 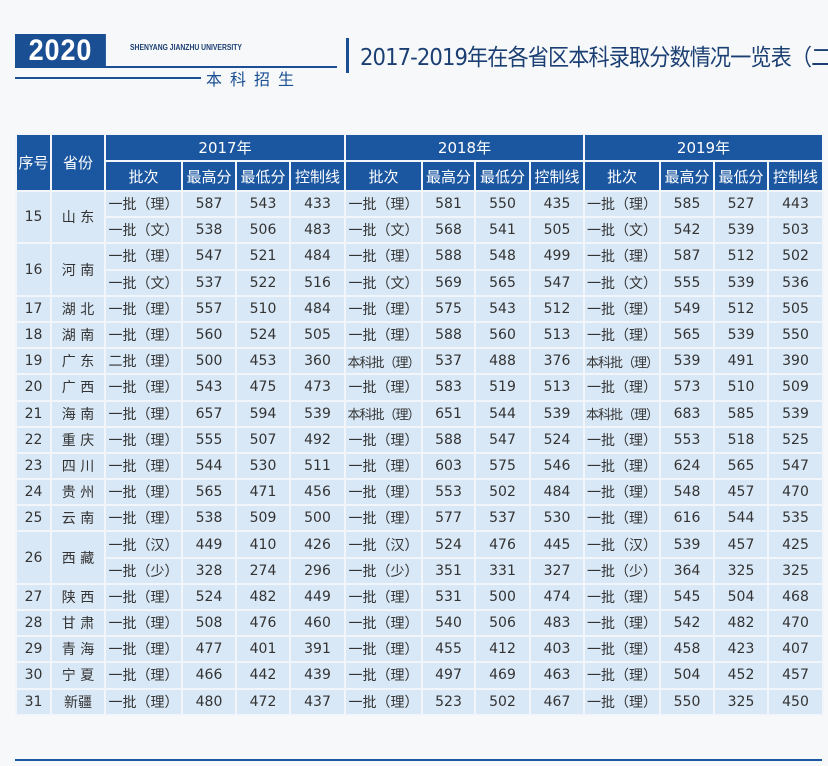 I want to click on cell-max-score: 508, so click(x=209, y=623).